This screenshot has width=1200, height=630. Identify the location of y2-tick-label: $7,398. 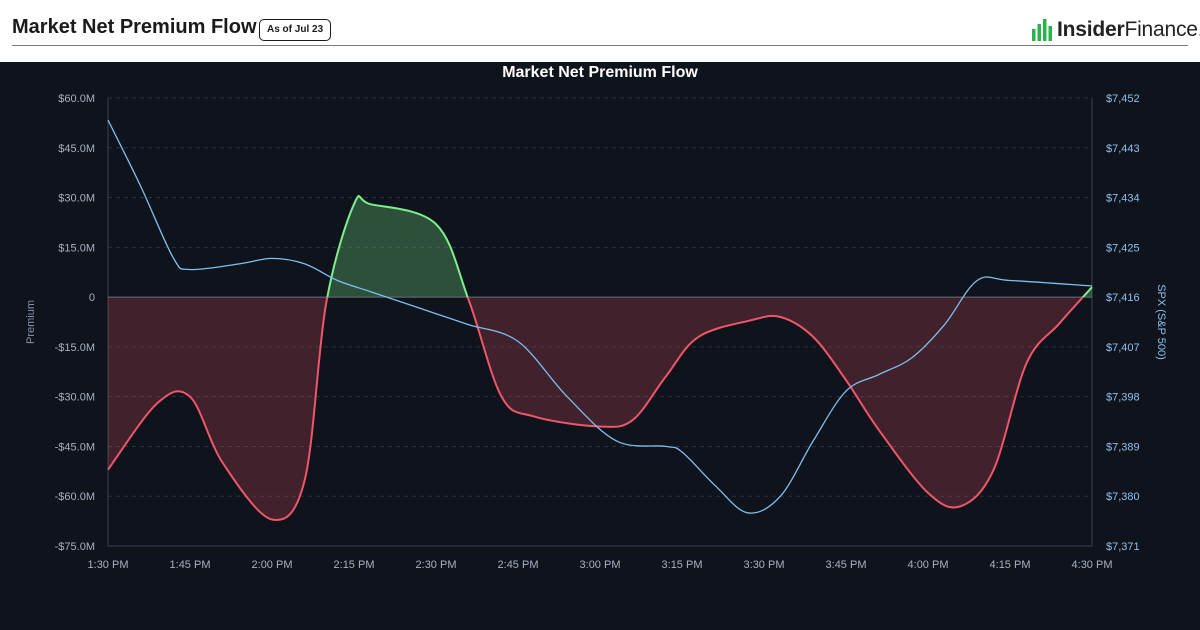
(1123, 398).